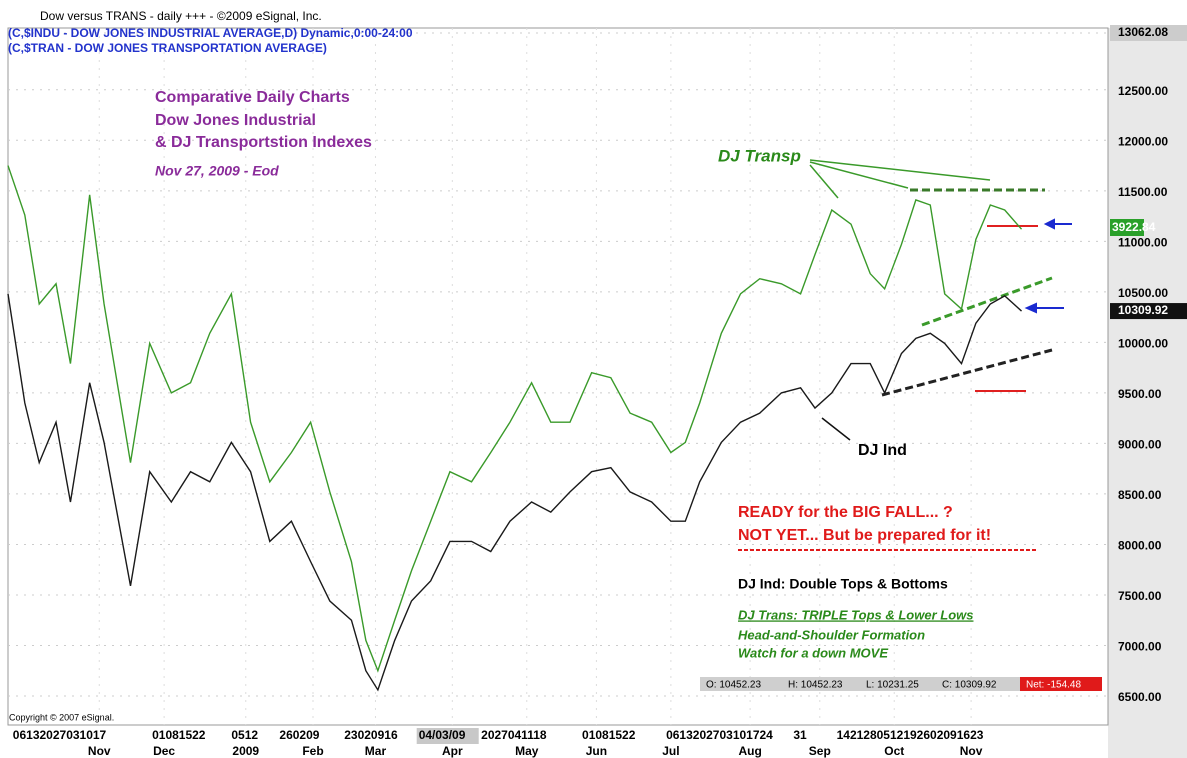 The image size is (1187, 758). What do you see at coordinates (376, 751) in the screenshot?
I see `x-tick-label: Mar` at bounding box center [376, 751].